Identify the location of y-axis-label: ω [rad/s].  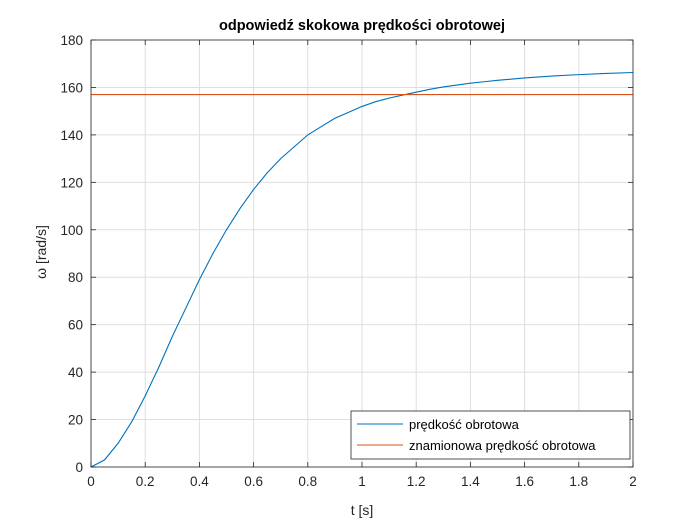
(41, 252).